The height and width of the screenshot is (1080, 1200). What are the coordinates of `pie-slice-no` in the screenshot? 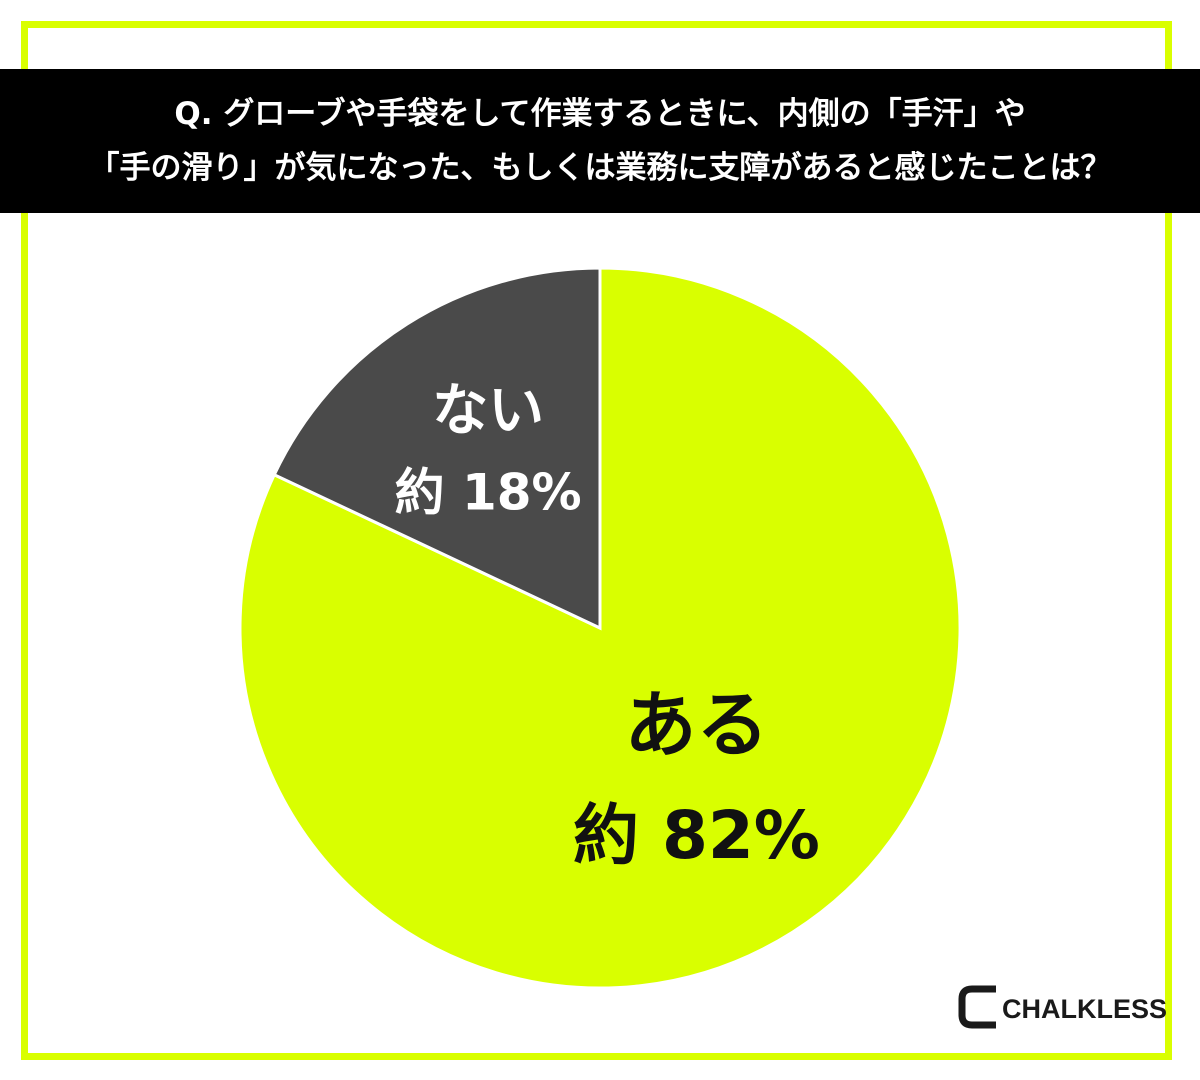 It's located at (437, 448).